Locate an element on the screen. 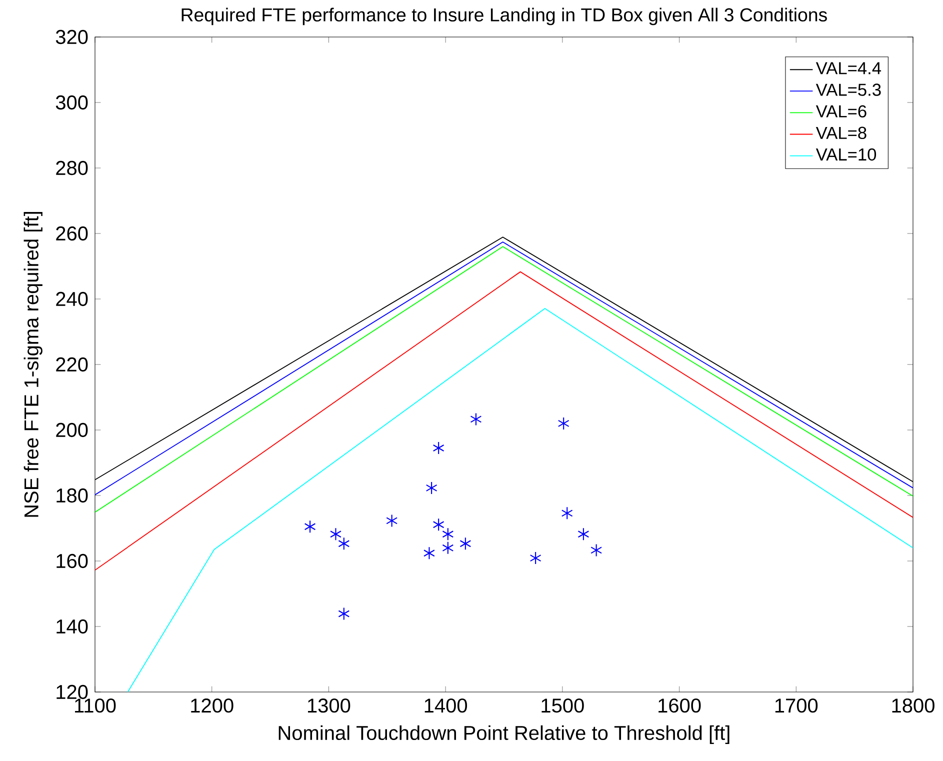 Image resolution: width=943 pixels, height=761 pixels. x-tick-label: 1800 is located at coordinates (913, 705).